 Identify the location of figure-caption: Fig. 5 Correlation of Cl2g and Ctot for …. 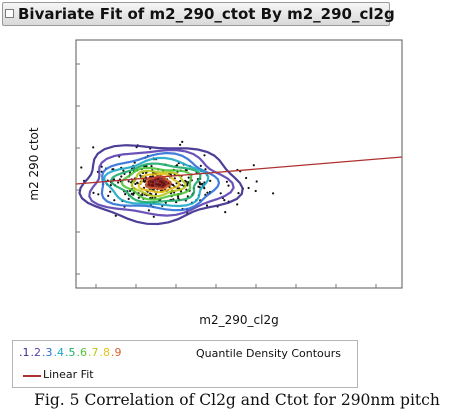
(237, 400).